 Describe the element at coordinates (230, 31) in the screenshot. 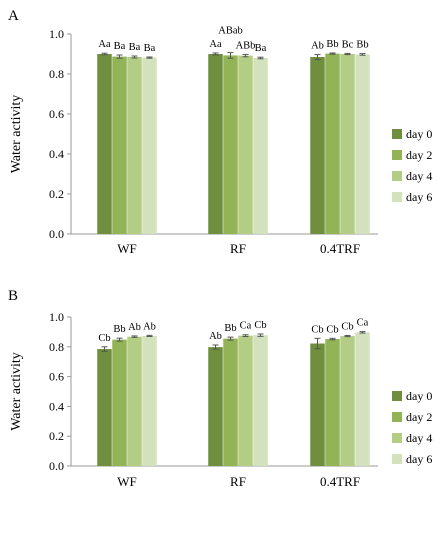

I see `significance-label: ABab` at that location.